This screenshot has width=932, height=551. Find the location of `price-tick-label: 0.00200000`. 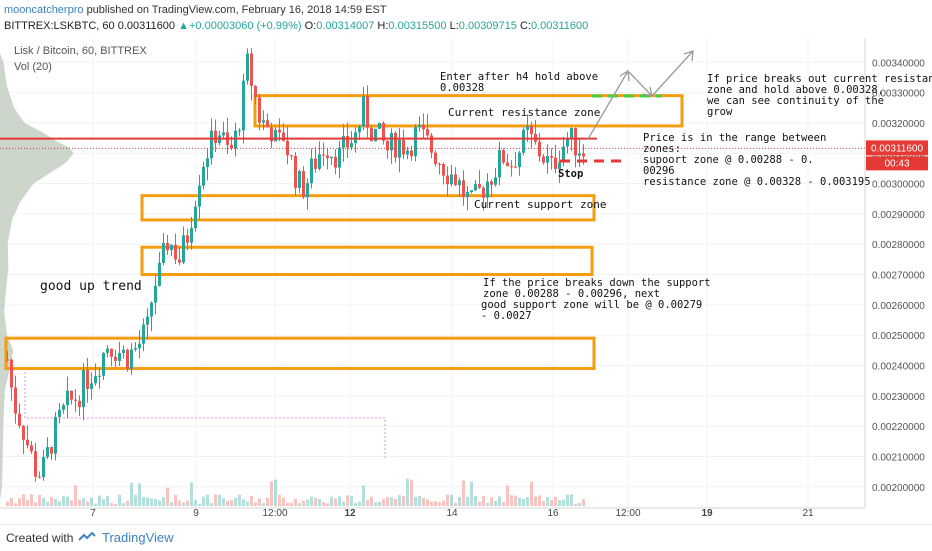

price-tick-label: 0.00200000 is located at coordinates (898, 488).